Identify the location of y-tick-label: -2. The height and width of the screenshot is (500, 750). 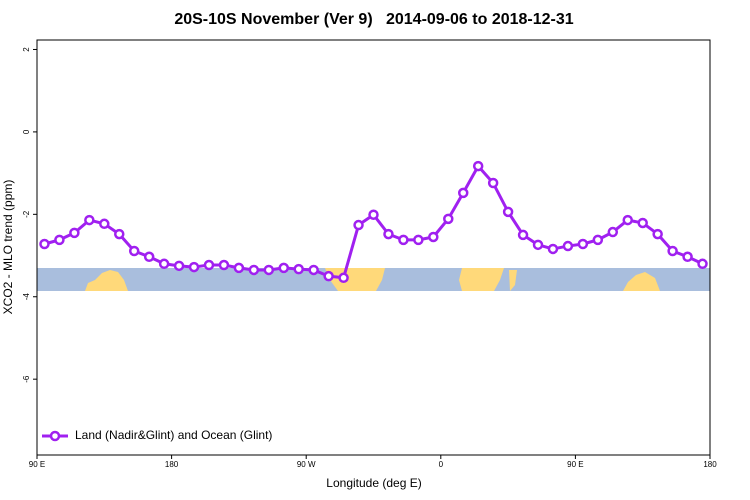
(26, 214).